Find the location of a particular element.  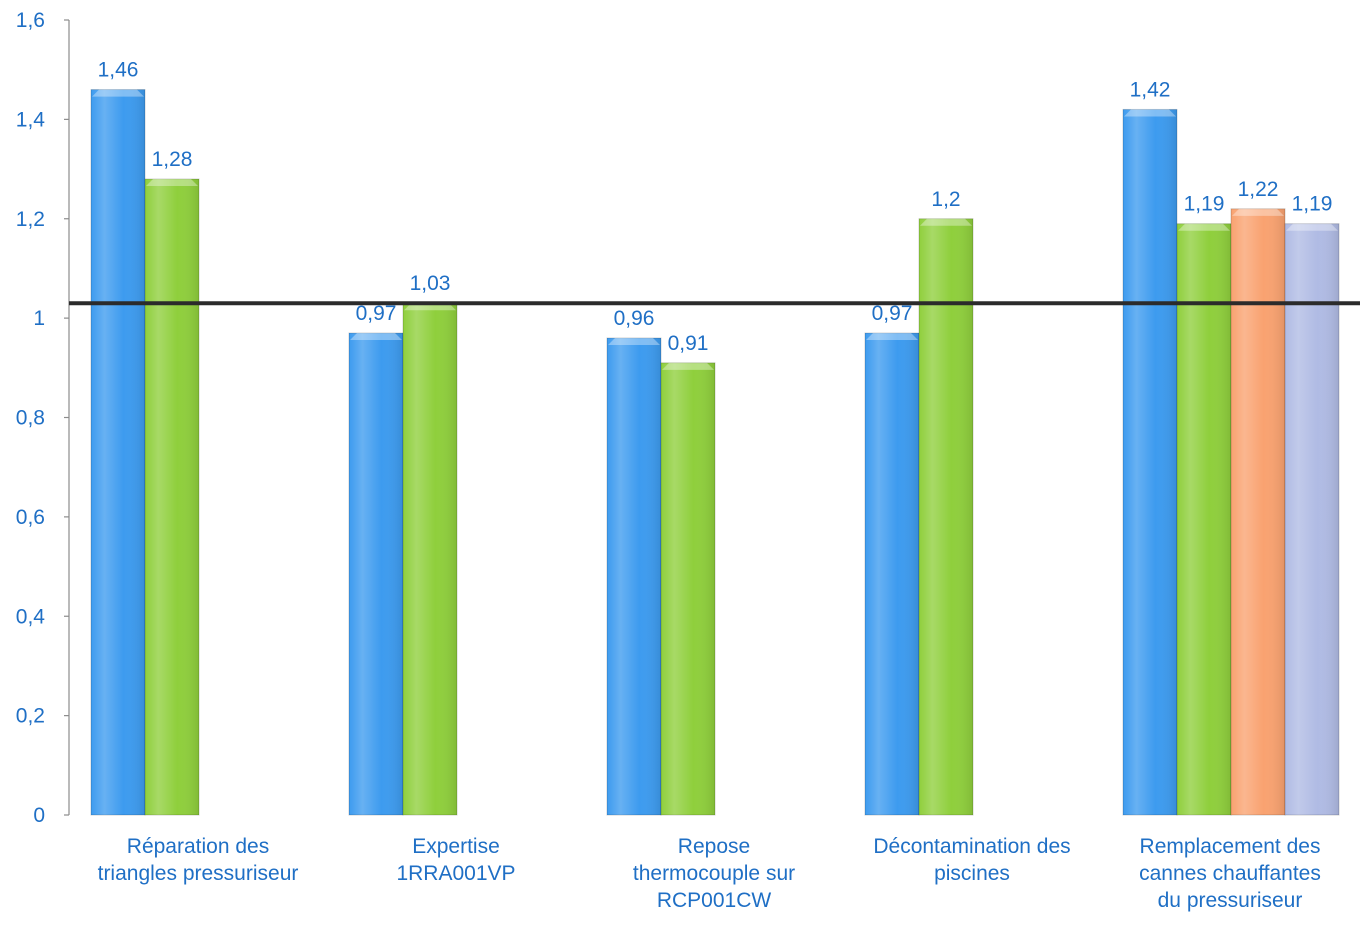

category-label: RCP001CW is located at coordinates (714, 900).